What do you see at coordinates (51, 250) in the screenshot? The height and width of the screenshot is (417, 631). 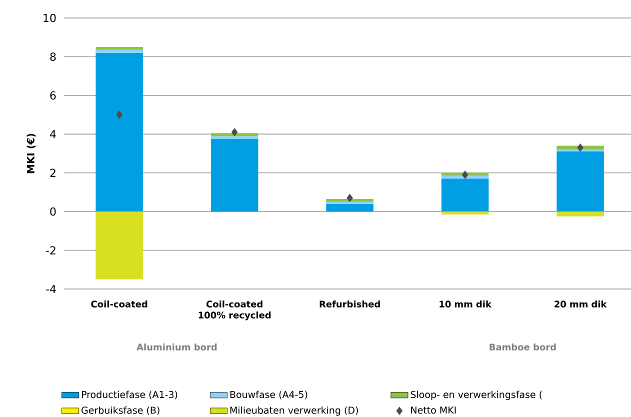 I see `y-tick-label: -2` at bounding box center [51, 250].